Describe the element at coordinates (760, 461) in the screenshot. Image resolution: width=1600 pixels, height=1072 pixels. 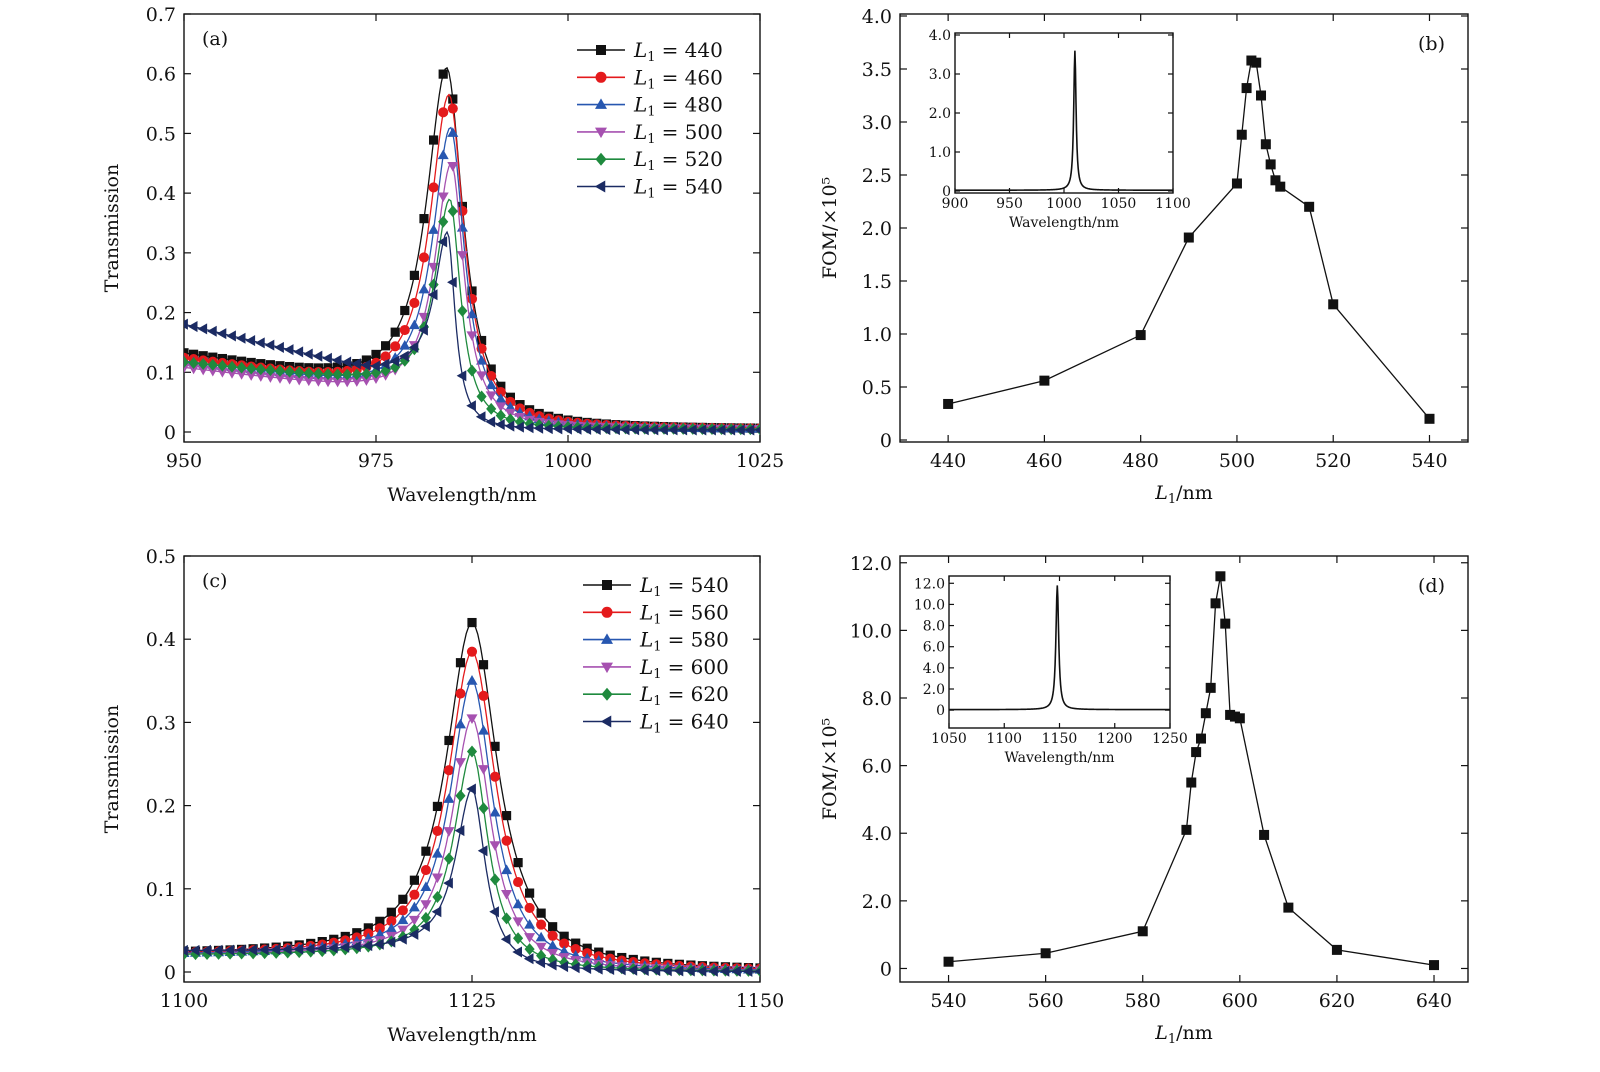
I see `x-tick-label: 1025` at that location.